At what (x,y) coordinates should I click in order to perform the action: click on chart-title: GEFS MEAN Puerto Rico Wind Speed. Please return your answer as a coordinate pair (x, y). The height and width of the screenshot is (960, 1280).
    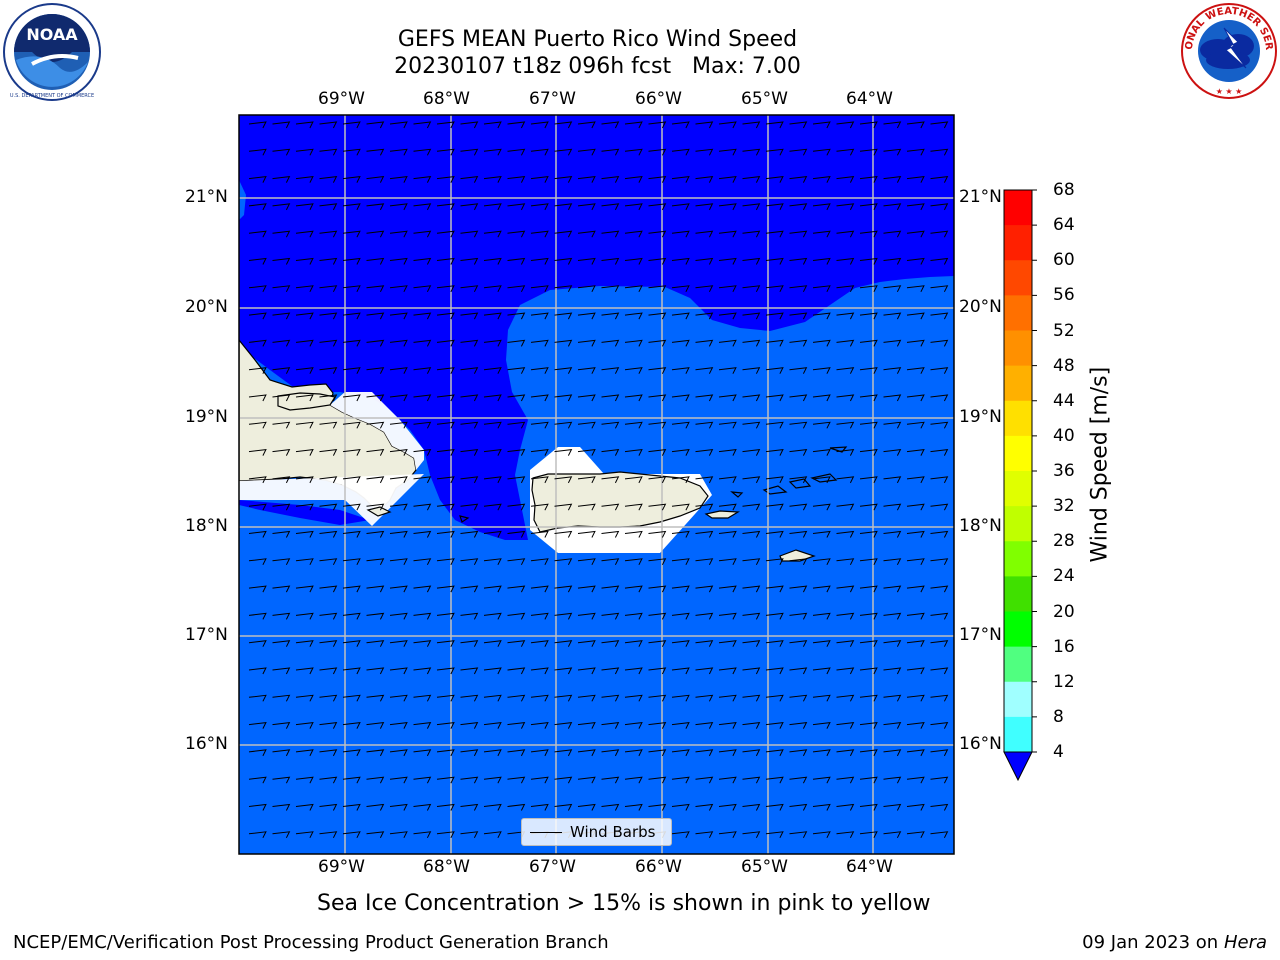
    Looking at the image, I should click on (597, 39).